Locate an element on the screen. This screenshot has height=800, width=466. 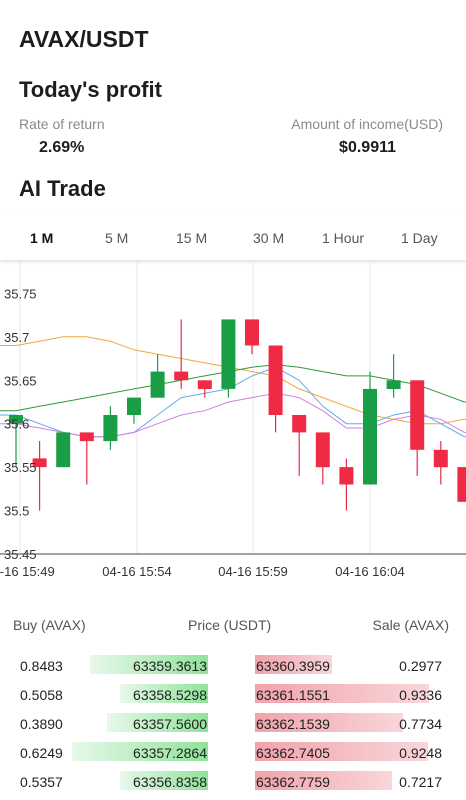
income-amount-value: $0.9911 is located at coordinates (367, 147).